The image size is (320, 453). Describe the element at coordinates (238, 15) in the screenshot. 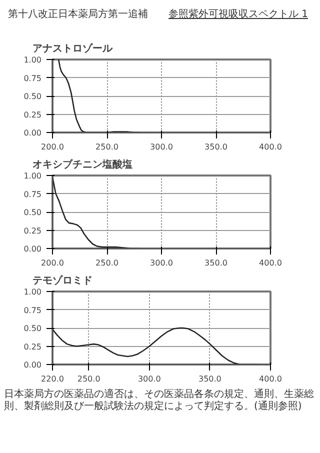

I see `text: 参照紫外可視吸収スペクトル 1` at that location.